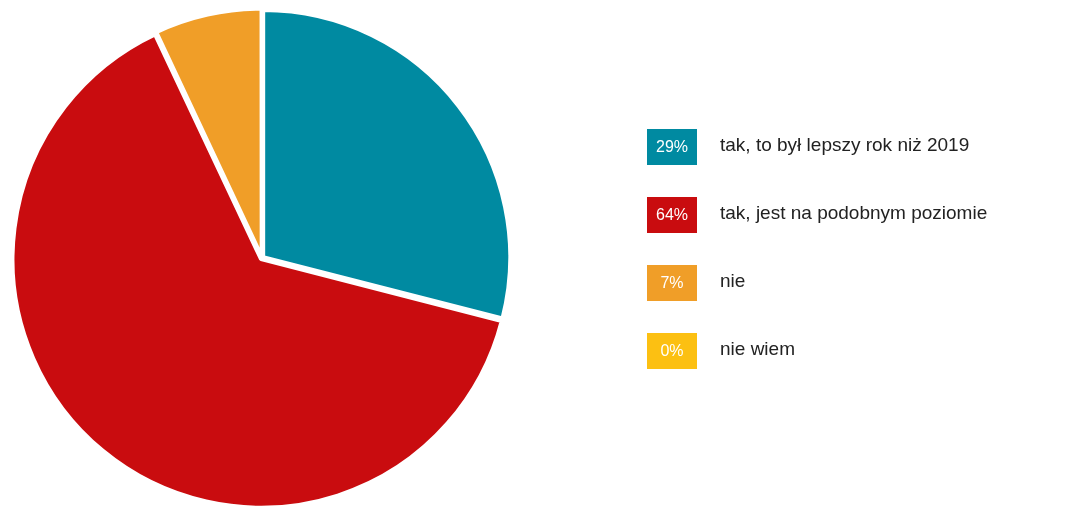 The width and height of the screenshot is (1066, 510). Describe the element at coordinates (672, 283) in the screenshot. I see `data-label: 7%` at that location.